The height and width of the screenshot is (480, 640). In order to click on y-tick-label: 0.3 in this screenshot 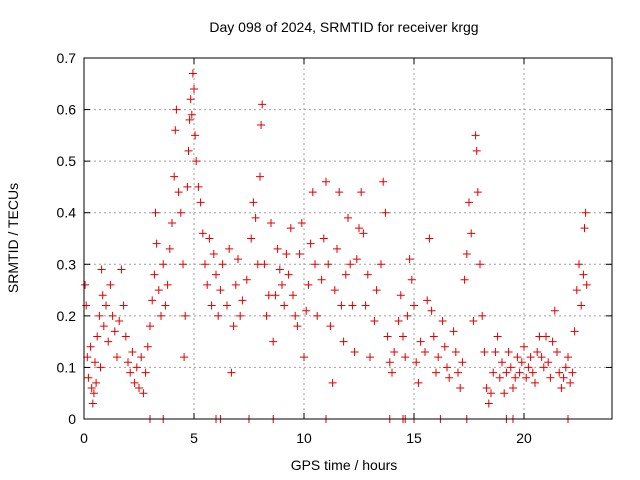, I will do `click(67, 264)`.